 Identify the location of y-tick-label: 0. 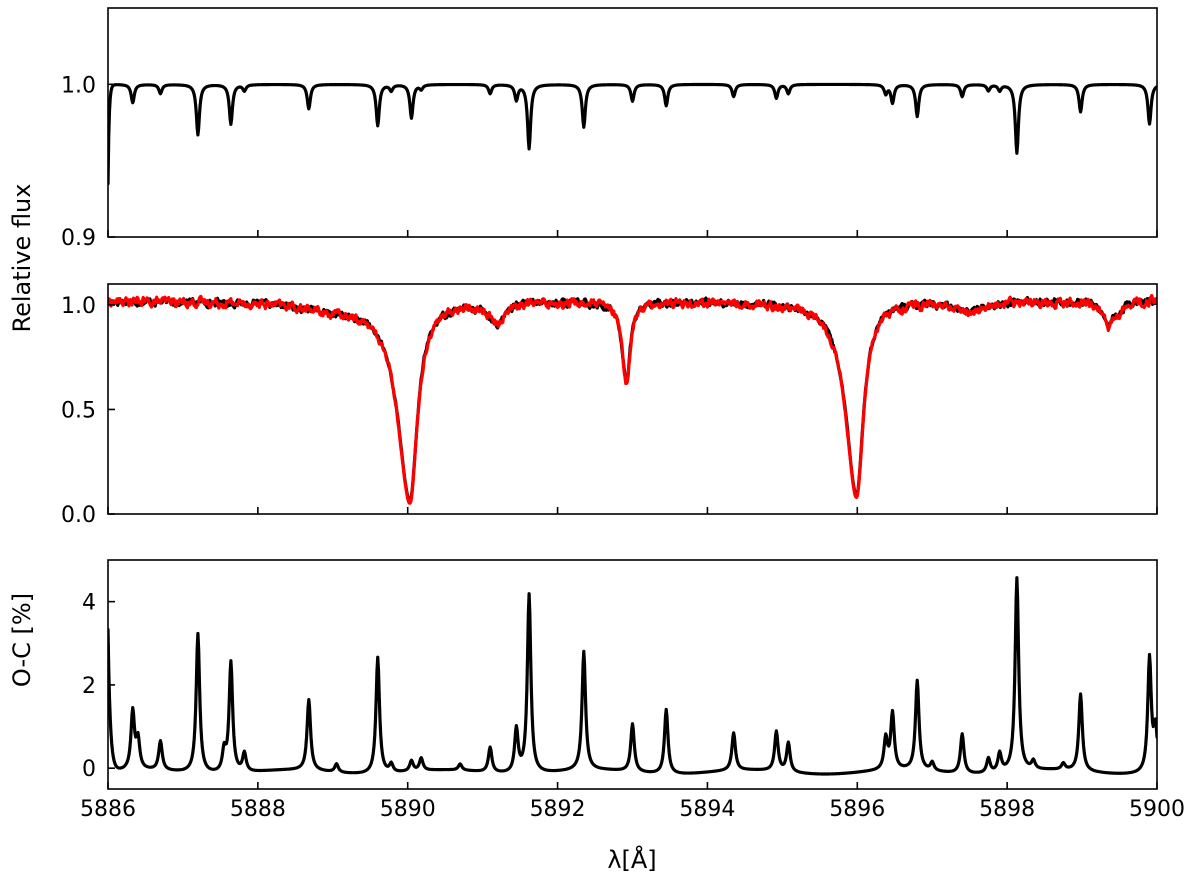
(89, 769).